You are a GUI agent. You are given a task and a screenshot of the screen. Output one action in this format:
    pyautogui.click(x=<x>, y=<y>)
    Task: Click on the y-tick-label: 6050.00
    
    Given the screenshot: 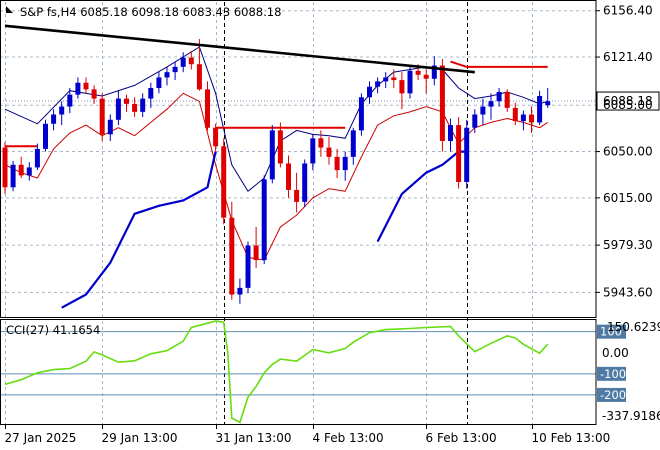 What is the action you would take?
    pyautogui.click(x=628, y=152)
    